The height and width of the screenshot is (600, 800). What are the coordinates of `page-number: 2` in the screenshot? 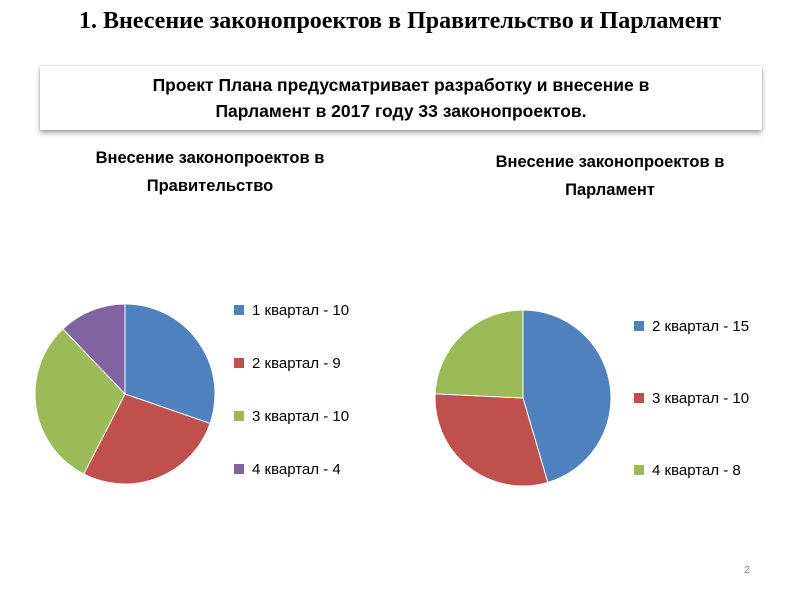 It's located at (747, 570).